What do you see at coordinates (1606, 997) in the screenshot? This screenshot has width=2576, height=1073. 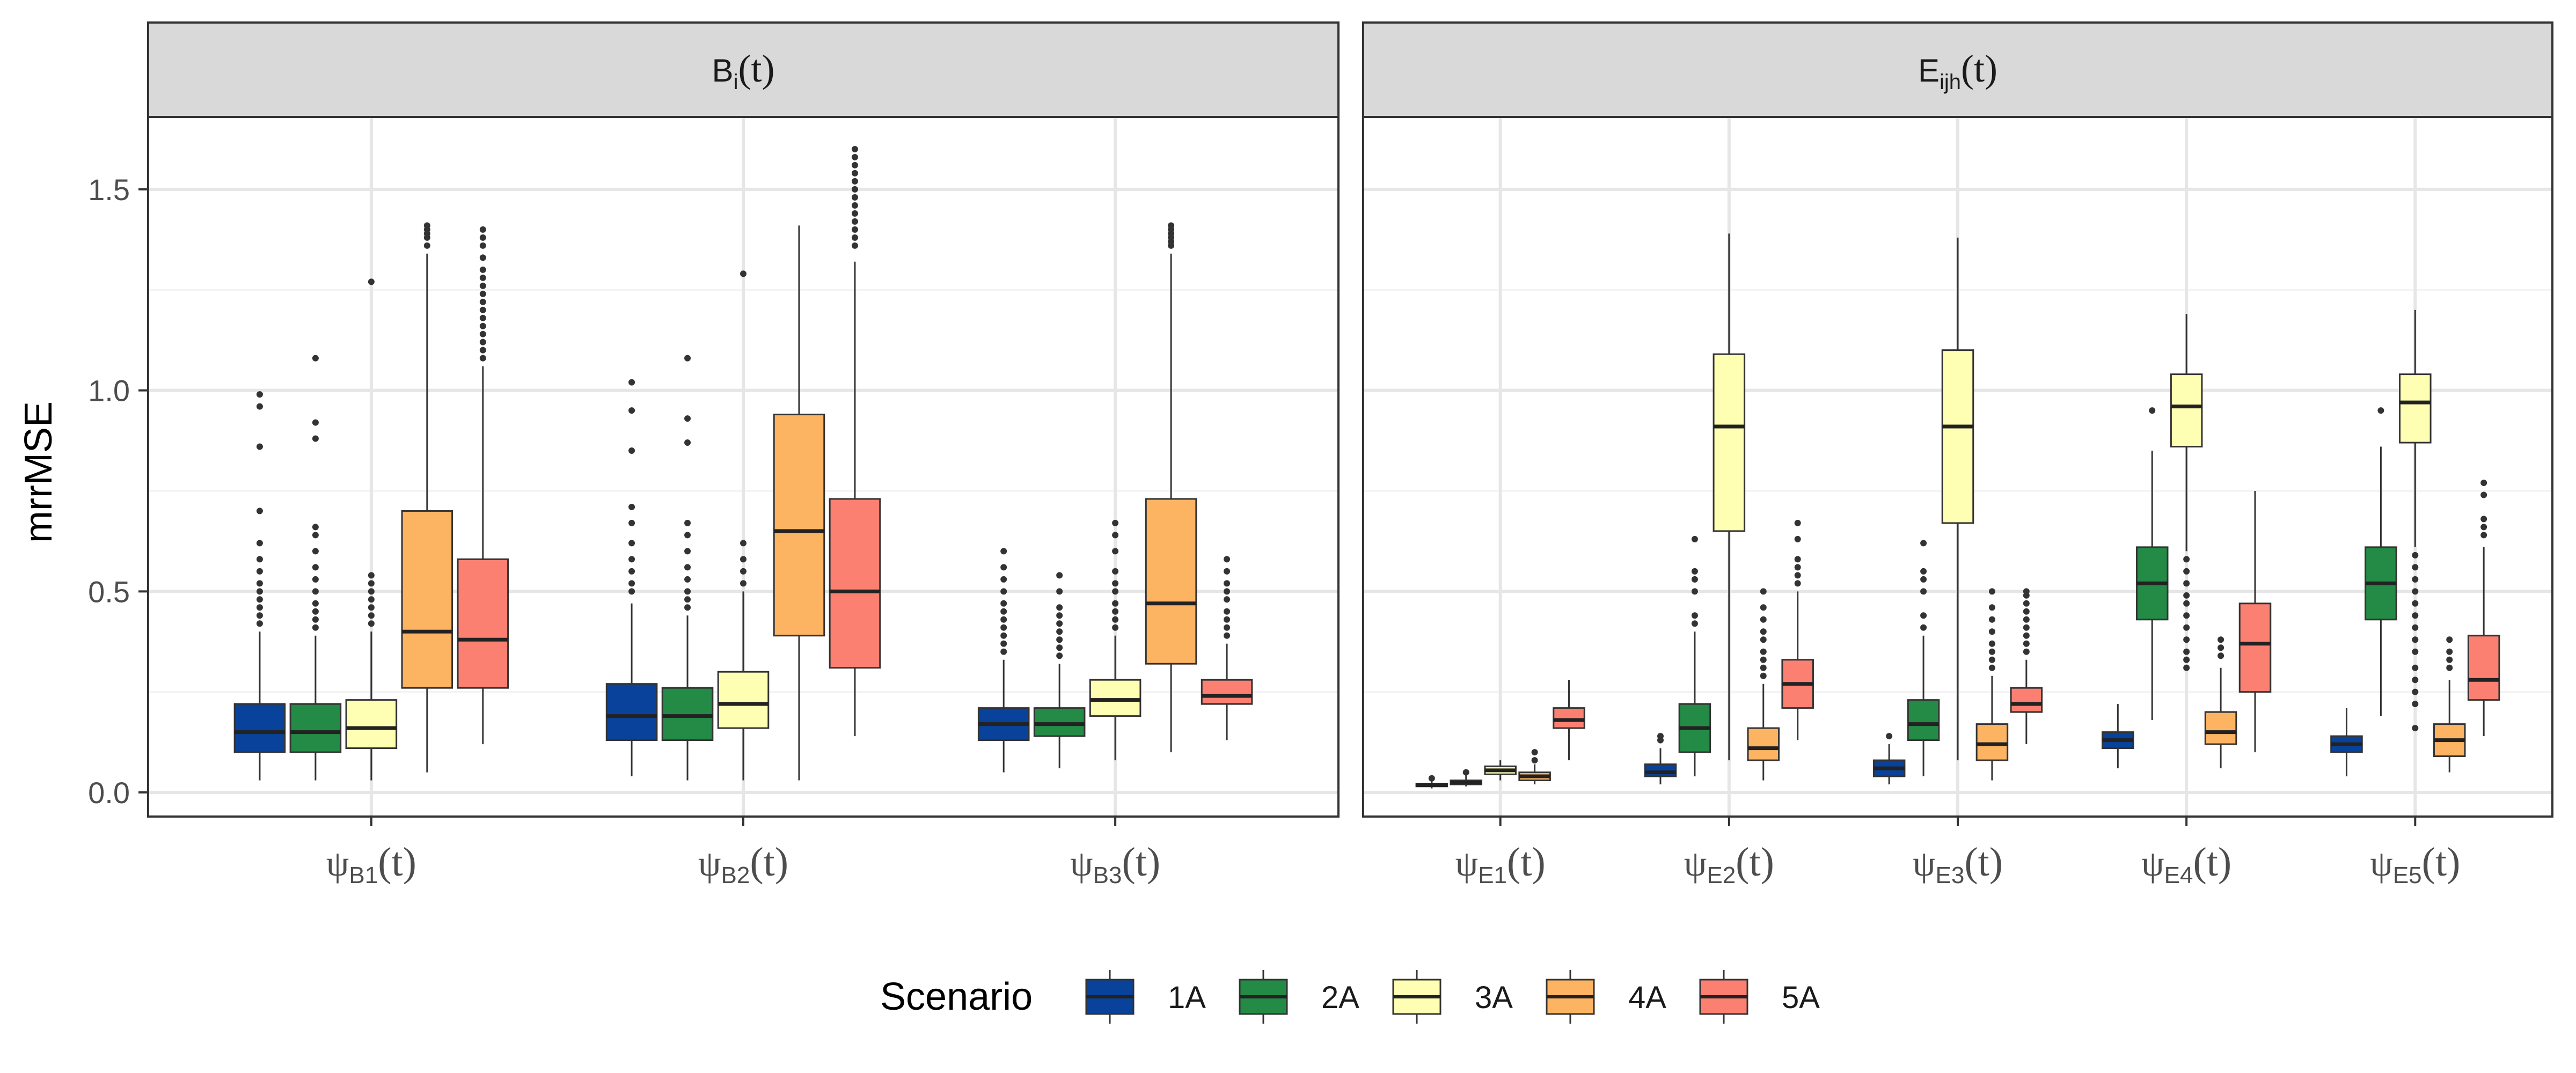 I see `legend-item-4A: 4A` at bounding box center [1606, 997].